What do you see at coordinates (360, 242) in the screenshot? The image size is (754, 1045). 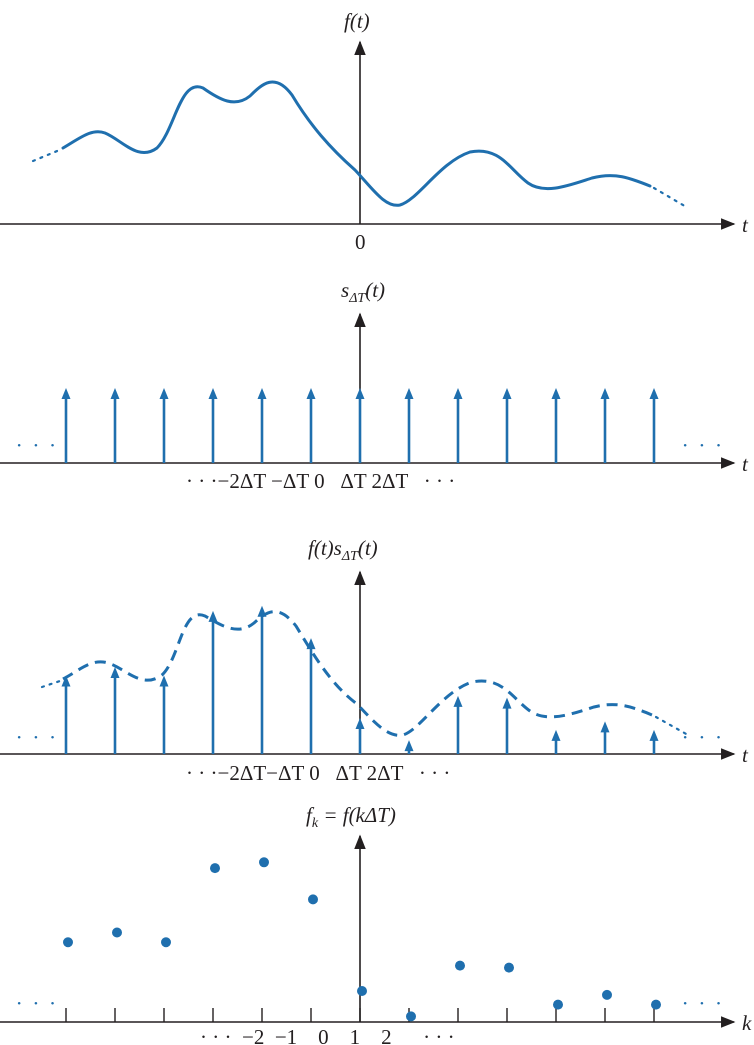 I see `panel1-origin-label: 0` at bounding box center [360, 242].